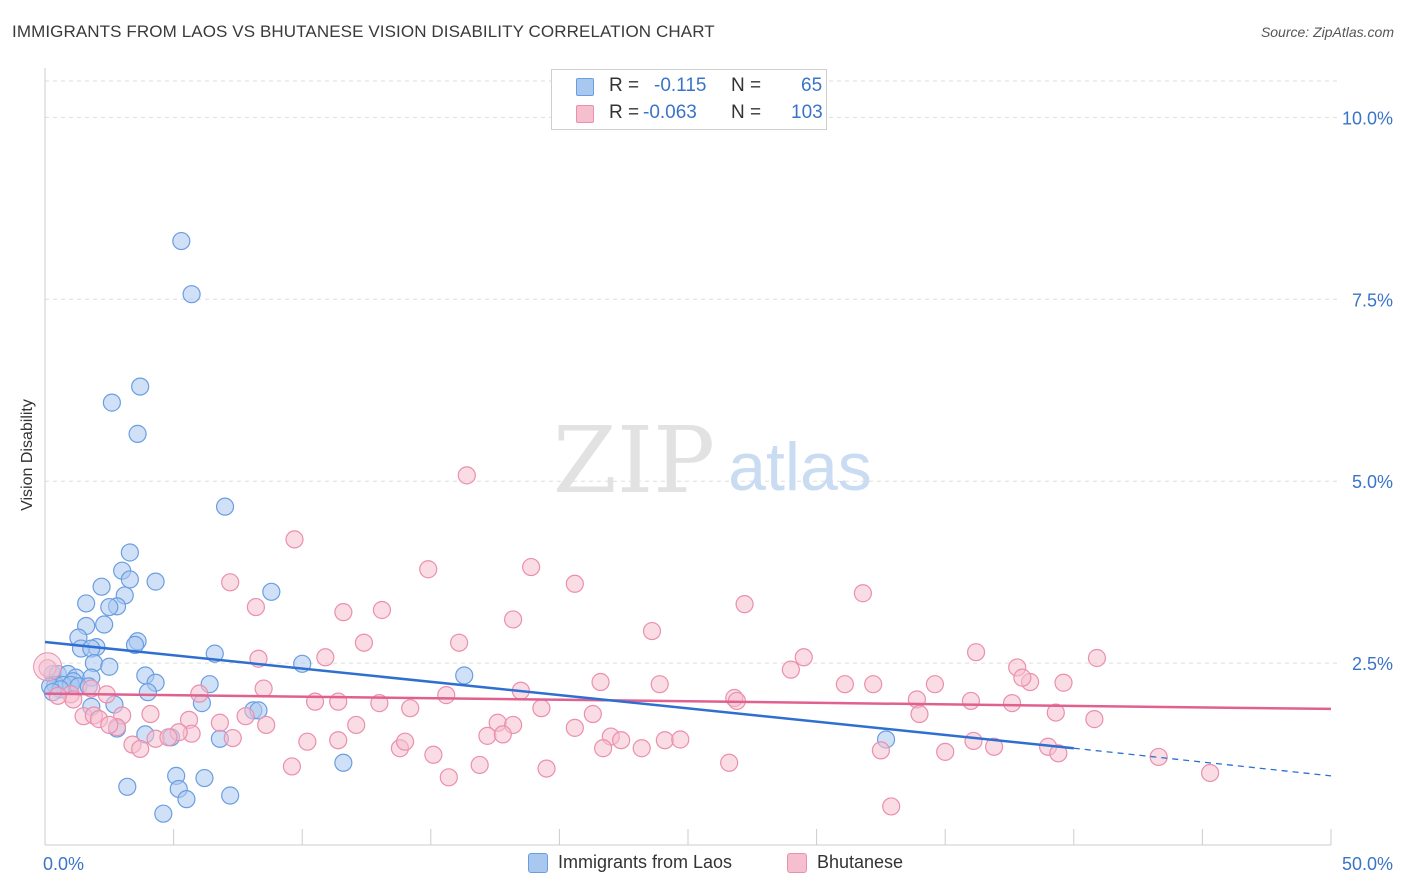 Image resolution: width=1406 pixels, height=892 pixels. Describe the element at coordinates (645, 862) in the screenshot. I see `bottom-legend-label-laos: Immigrants from Laos` at that location.